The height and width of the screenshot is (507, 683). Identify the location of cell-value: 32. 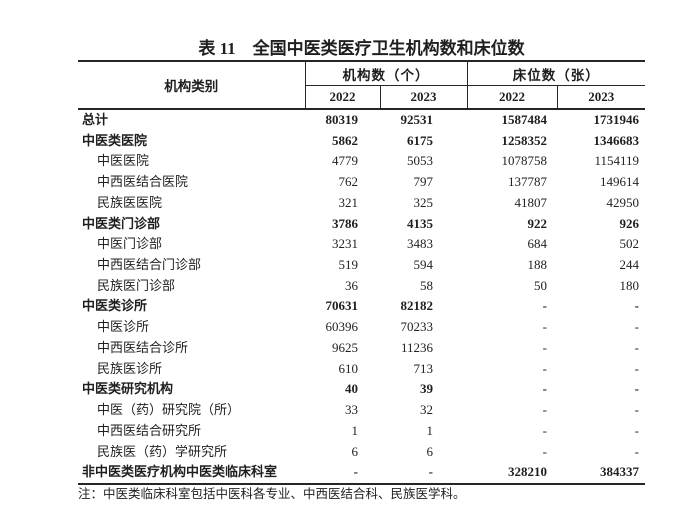
(426, 410).